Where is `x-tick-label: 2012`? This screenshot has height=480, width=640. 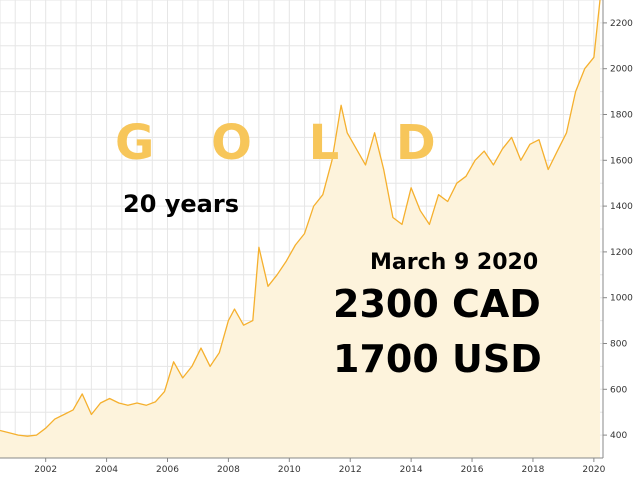 x-tick-label: 2012 is located at coordinates (350, 470).